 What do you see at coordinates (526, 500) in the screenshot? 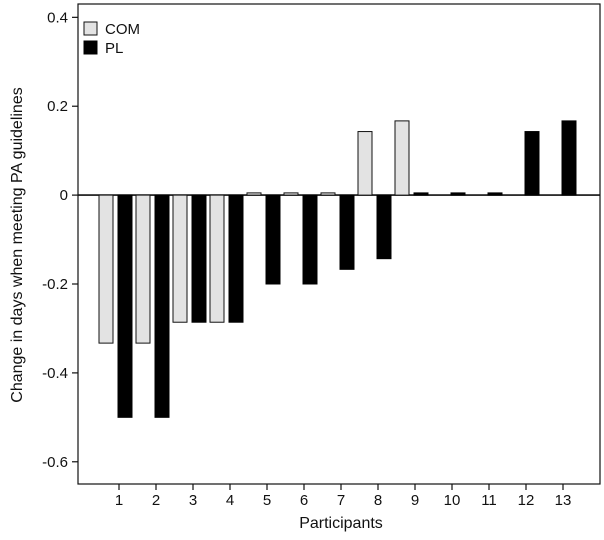
I see `x-tick-label: 12` at bounding box center [526, 500].